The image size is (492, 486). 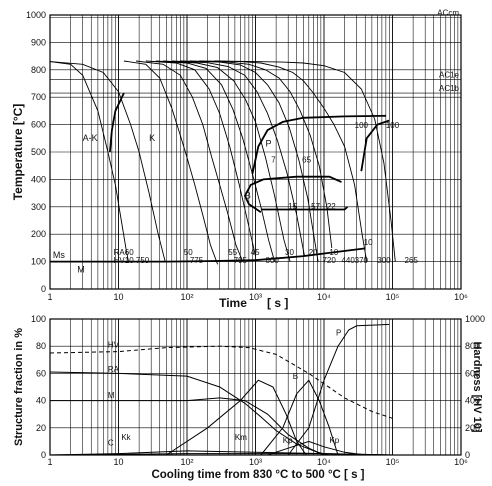 I want to click on transformation-percentage: 65, so click(x=306, y=159).